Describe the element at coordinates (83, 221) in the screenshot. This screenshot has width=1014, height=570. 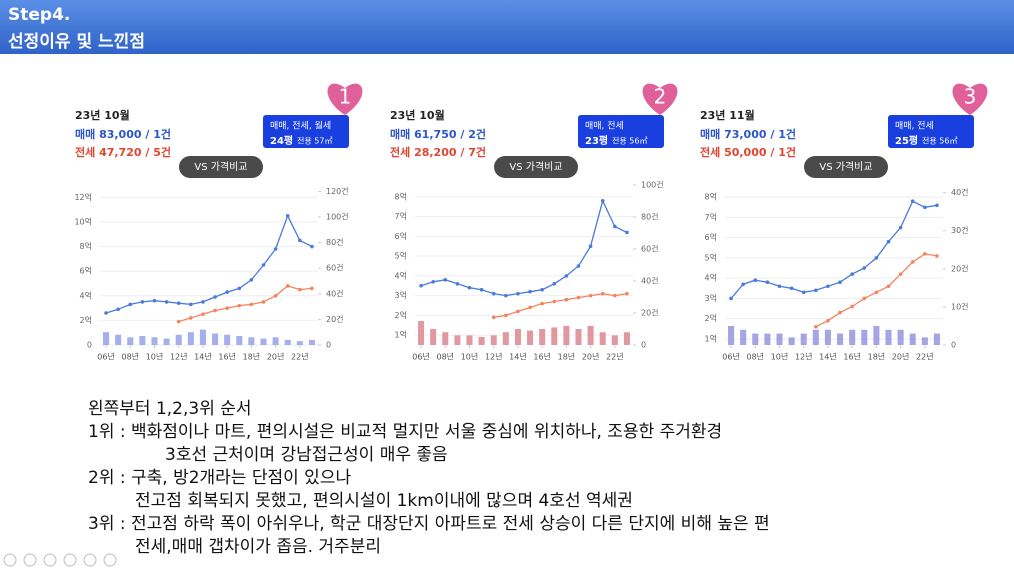
I see `y-tick-label: 10억` at that location.